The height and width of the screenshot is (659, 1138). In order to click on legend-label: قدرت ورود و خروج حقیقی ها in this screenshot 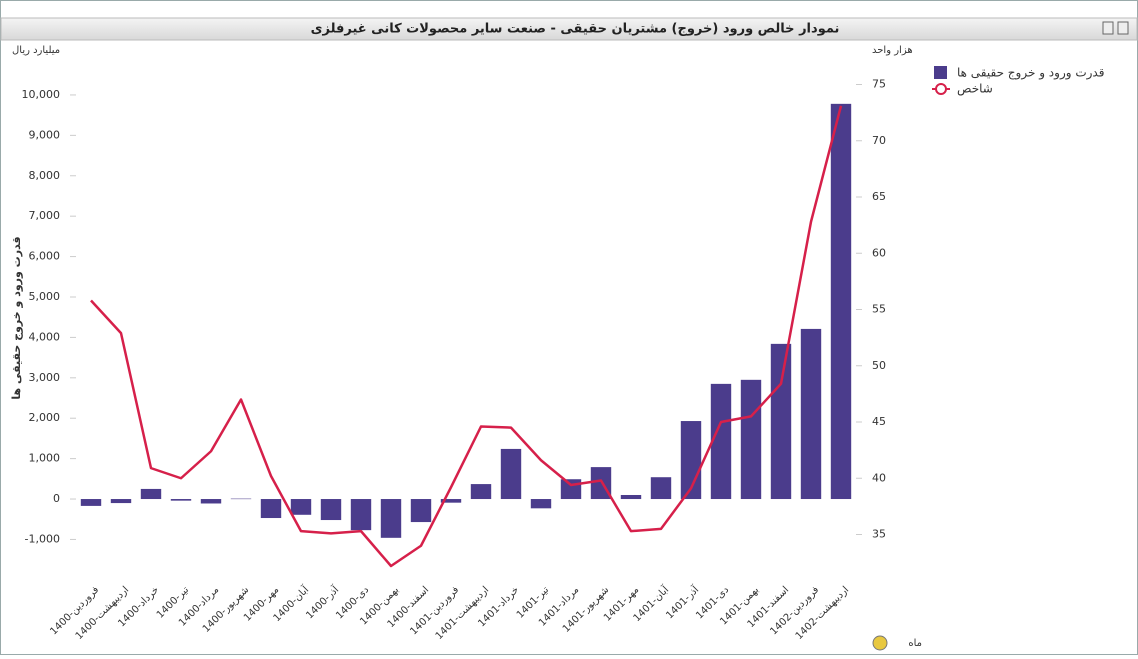, I will do `click(1030, 73)`.